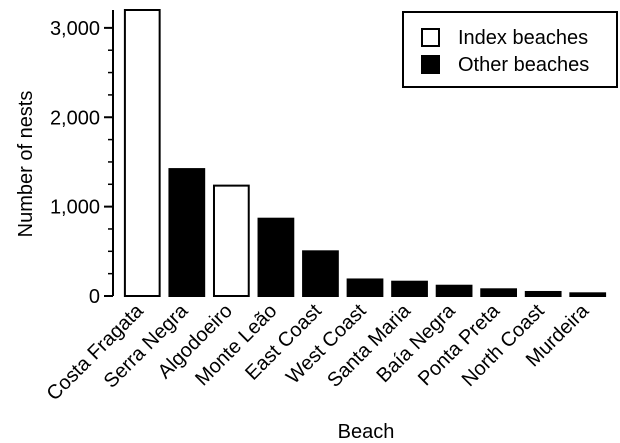 The width and height of the screenshot is (620, 443). Describe the element at coordinates (365, 288) in the screenshot. I see `bar-west-coast` at that location.